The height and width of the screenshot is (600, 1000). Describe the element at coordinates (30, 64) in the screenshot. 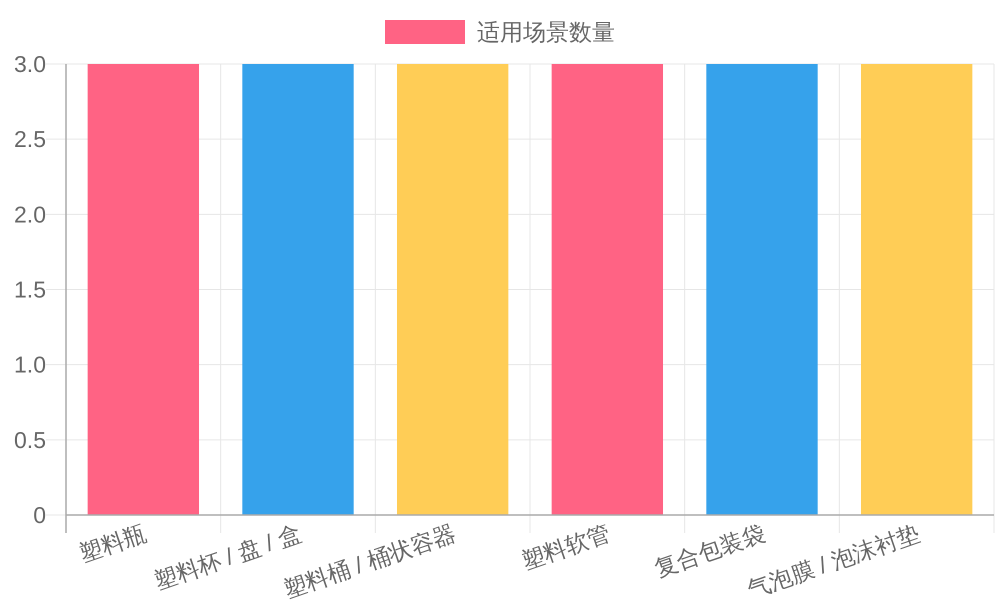

I see `y-tick-label: 3.0` at that location.